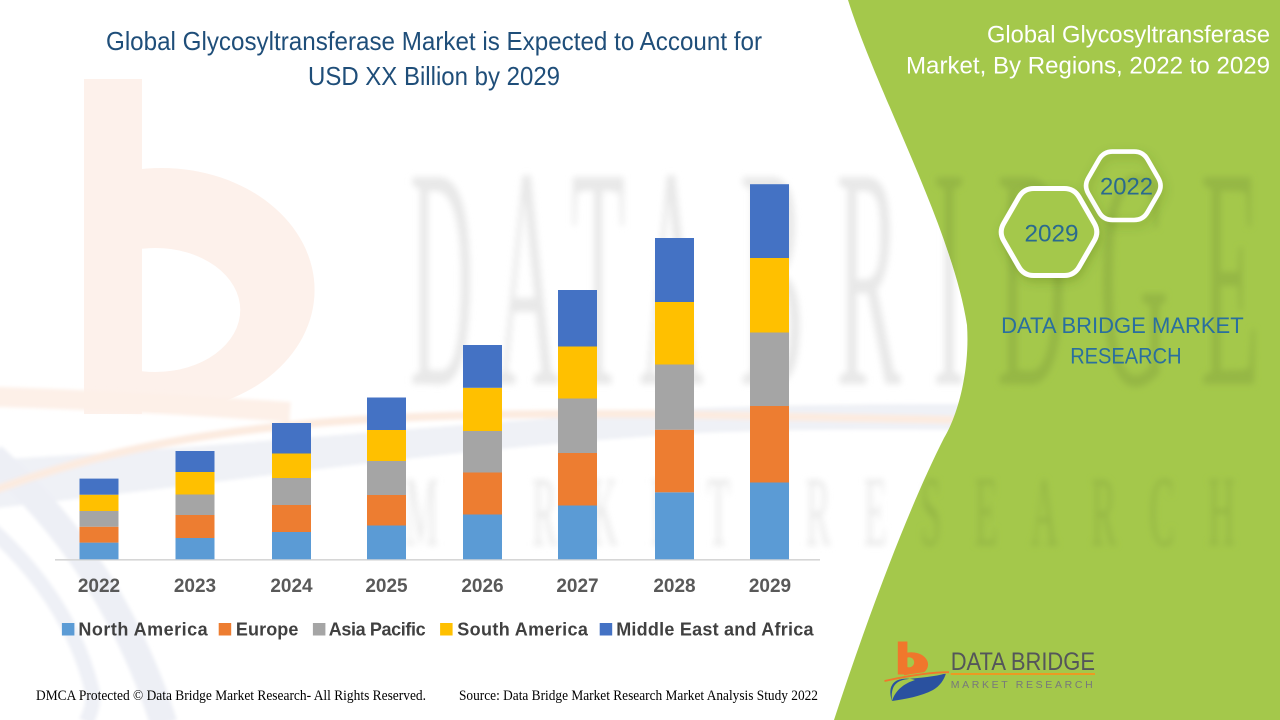 This screenshot has height=720, width=1280. What do you see at coordinates (195, 586) in the screenshot?
I see `svg-text: 2023` at bounding box center [195, 586].